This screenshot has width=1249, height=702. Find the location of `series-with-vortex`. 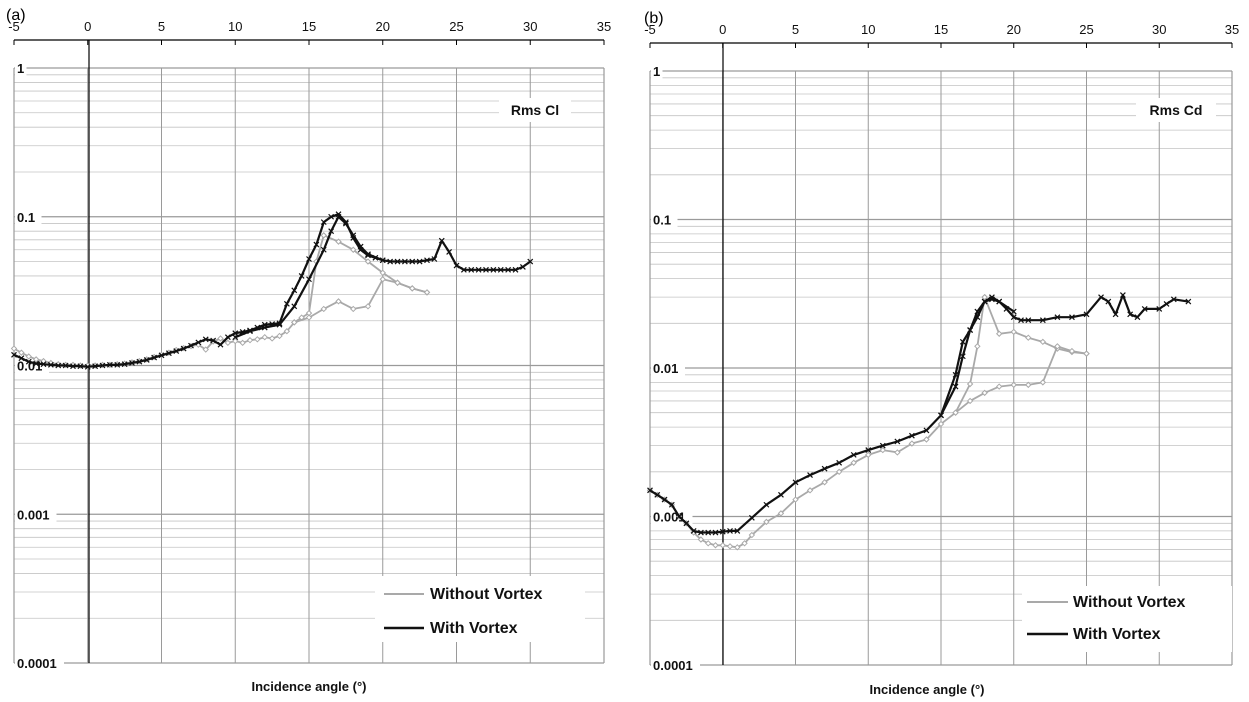

series-with-vortex is located at coordinates (272, 290).